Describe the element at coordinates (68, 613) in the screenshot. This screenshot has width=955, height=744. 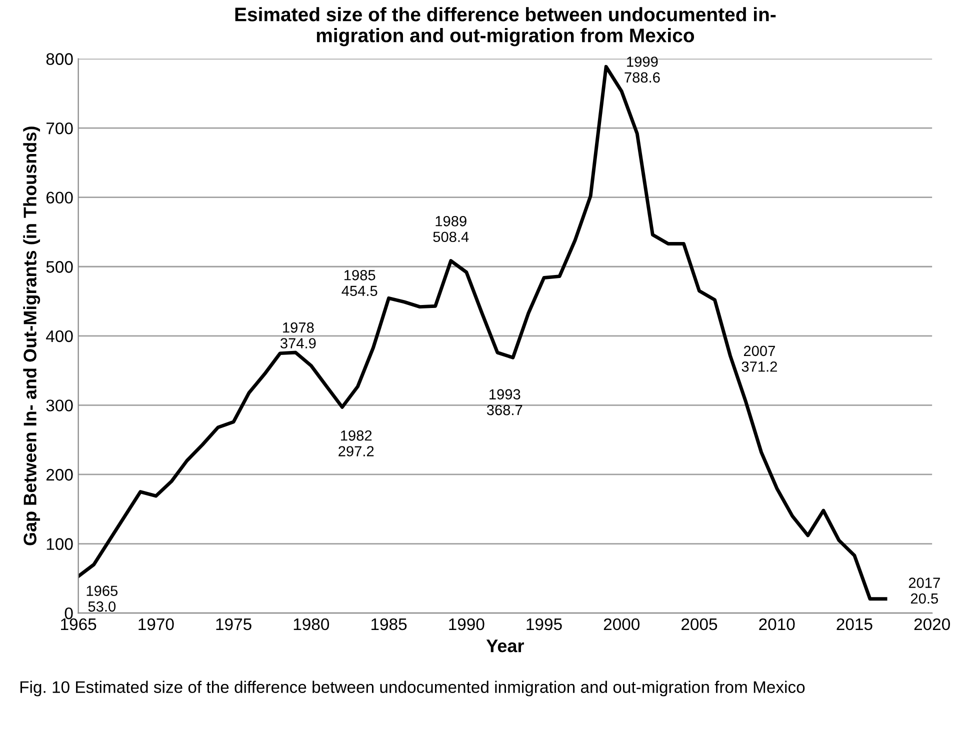
I see `y-tick-label: 0` at that location.